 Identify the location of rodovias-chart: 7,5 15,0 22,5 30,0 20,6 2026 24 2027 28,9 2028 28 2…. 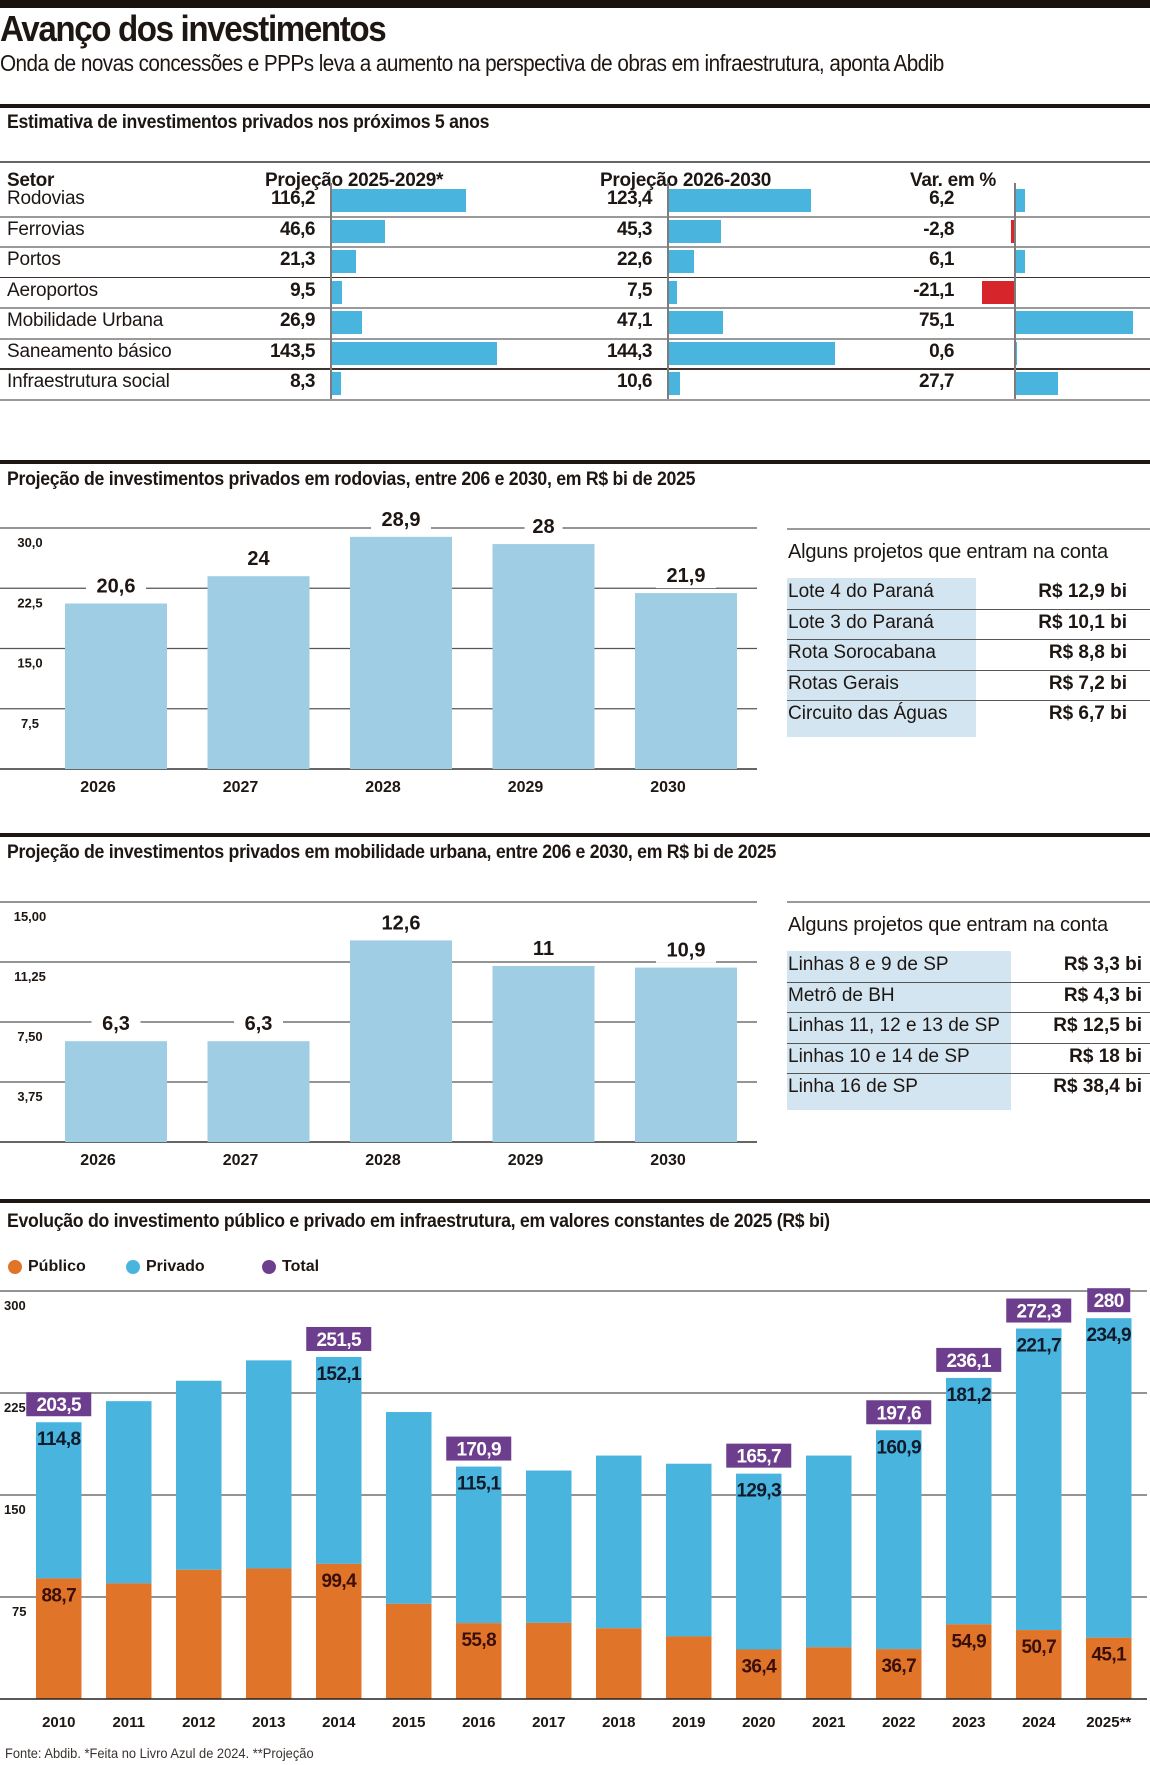
(378, 650).